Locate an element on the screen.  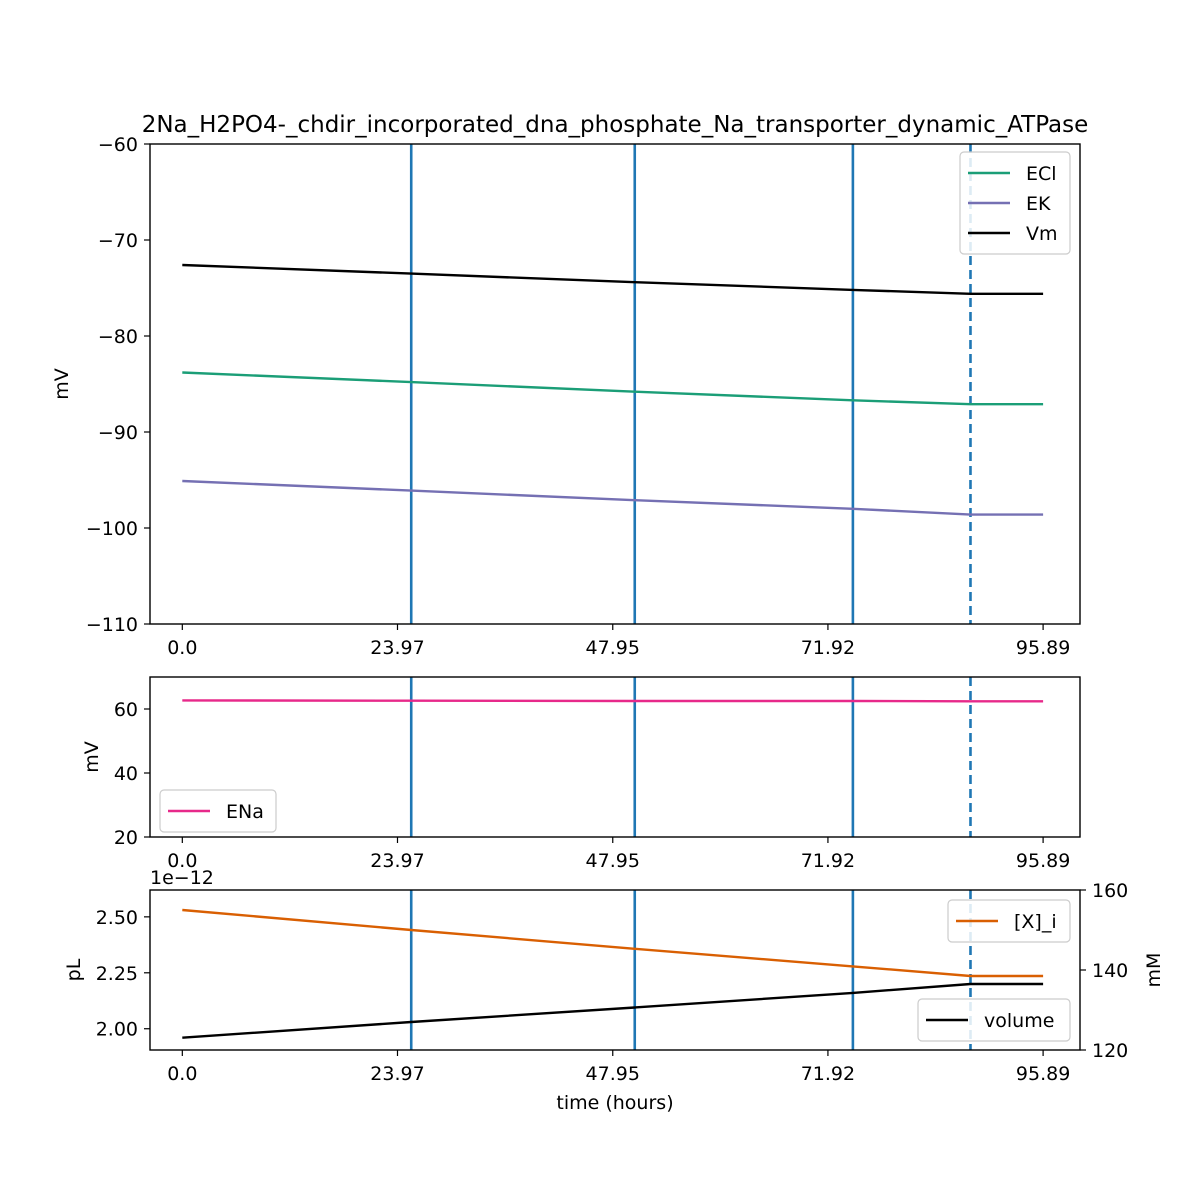
legend-entry: ENa is located at coordinates (245, 812).